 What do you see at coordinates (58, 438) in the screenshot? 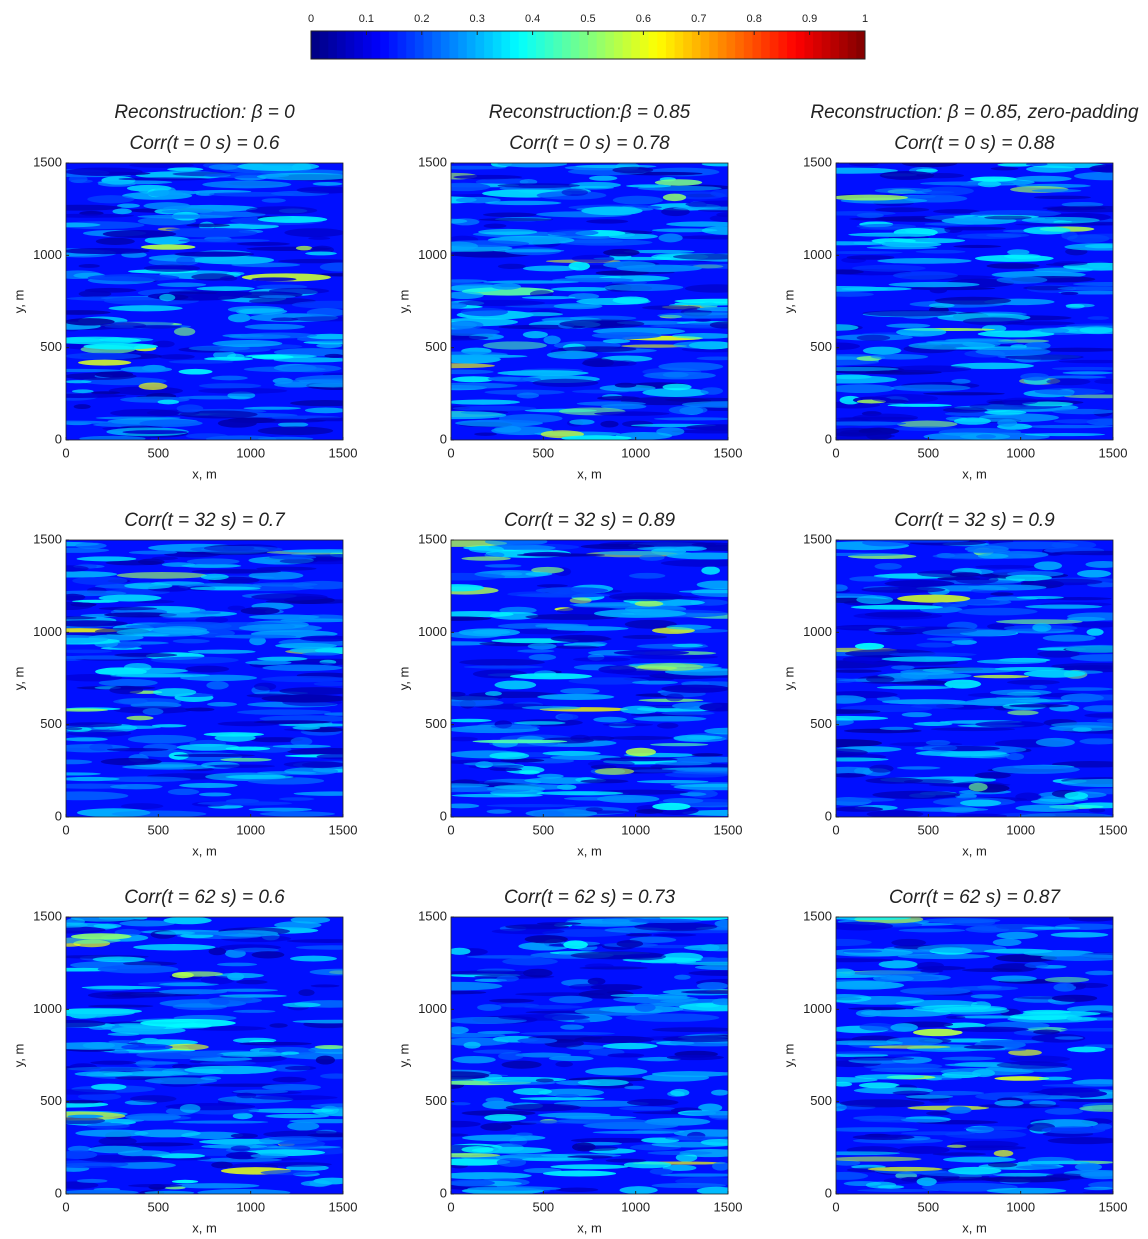
I see `y-tick-label: 0` at bounding box center [58, 438].